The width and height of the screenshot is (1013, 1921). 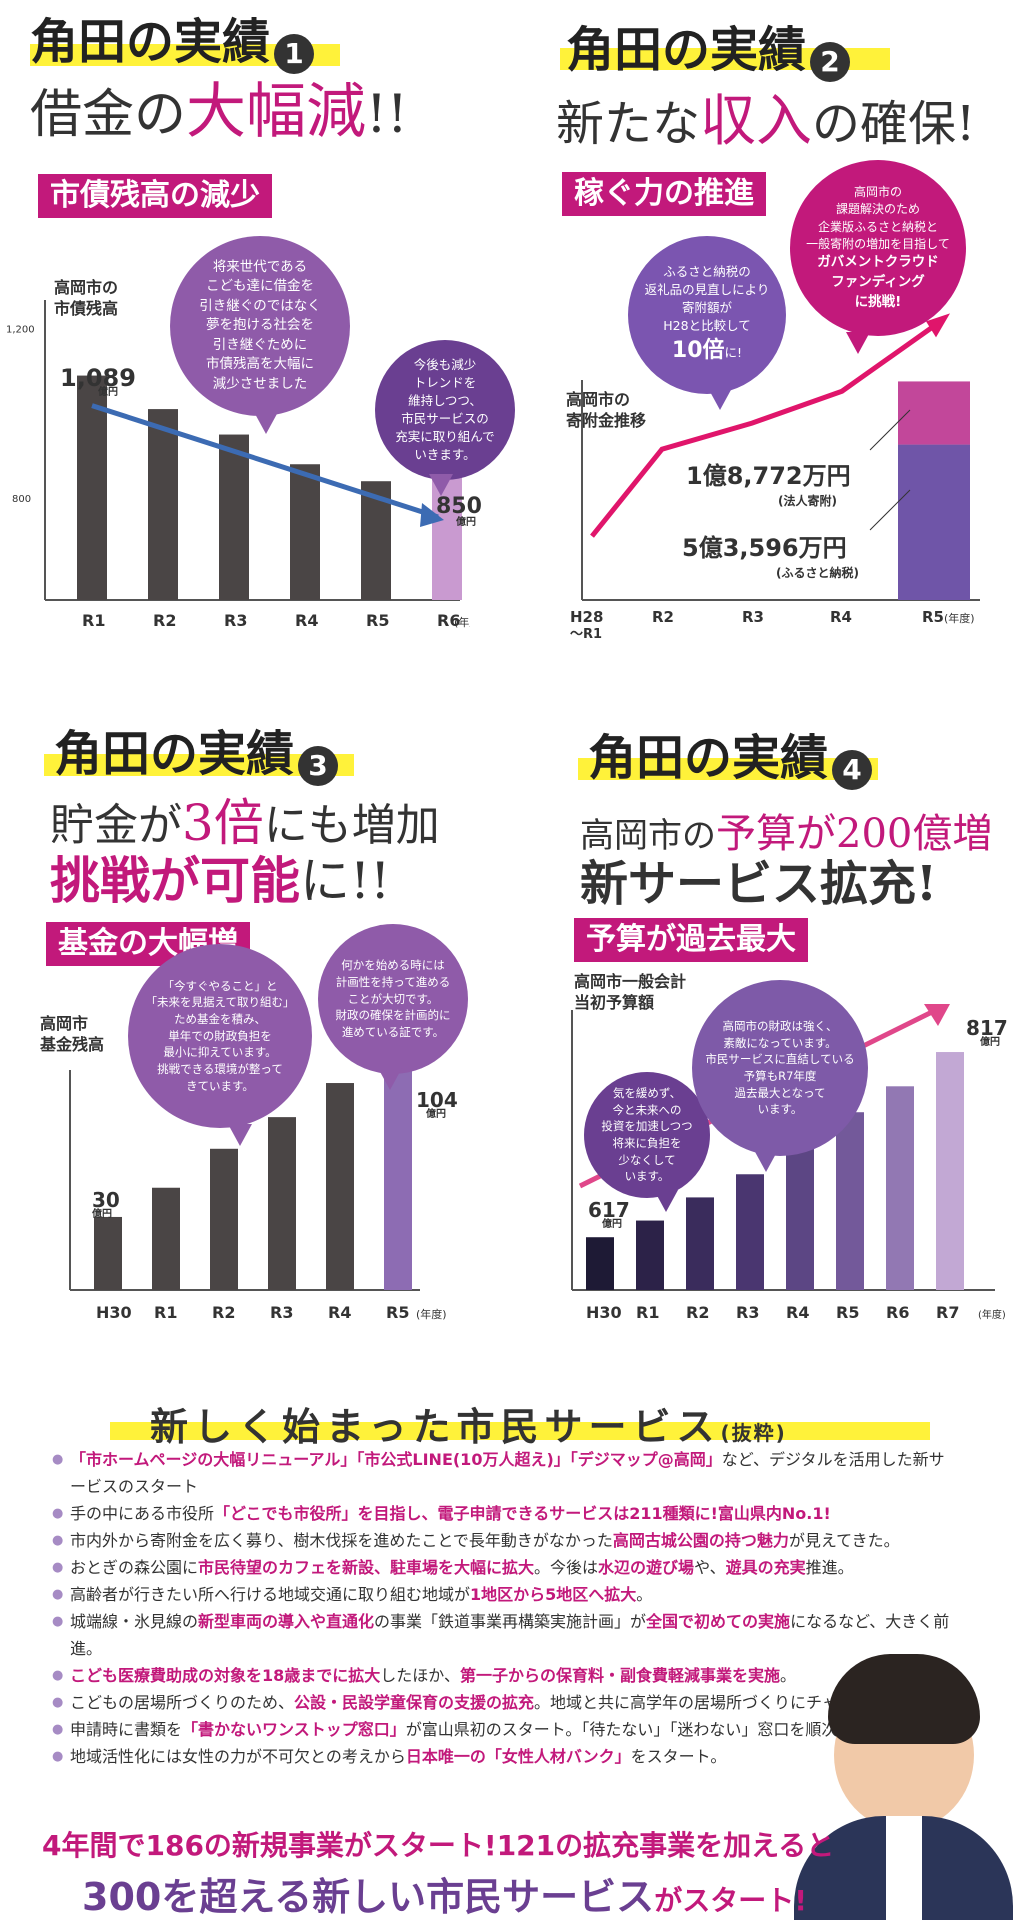 What do you see at coordinates (844, 1540) in the screenshot?
I see `service-text: が見えてきた。` at bounding box center [844, 1540].